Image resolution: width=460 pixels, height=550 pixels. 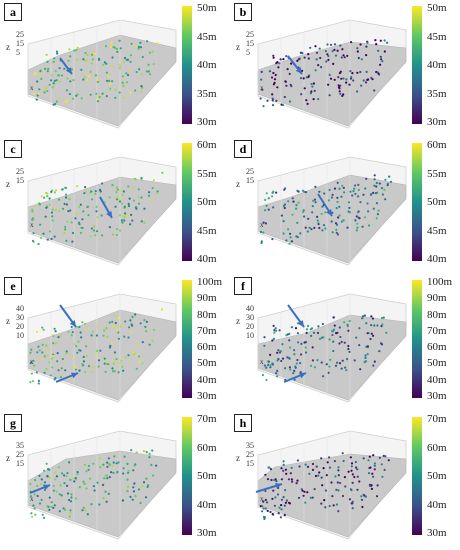 I want to click on colorbar, so click(x=187, y=476).